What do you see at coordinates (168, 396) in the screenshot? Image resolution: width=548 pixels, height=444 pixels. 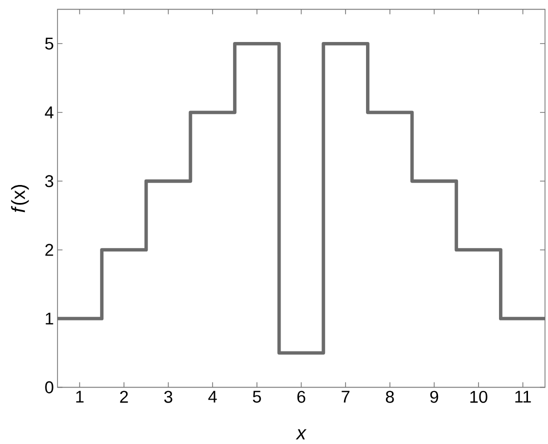 I see `x-tick-label: 3` at bounding box center [168, 396].